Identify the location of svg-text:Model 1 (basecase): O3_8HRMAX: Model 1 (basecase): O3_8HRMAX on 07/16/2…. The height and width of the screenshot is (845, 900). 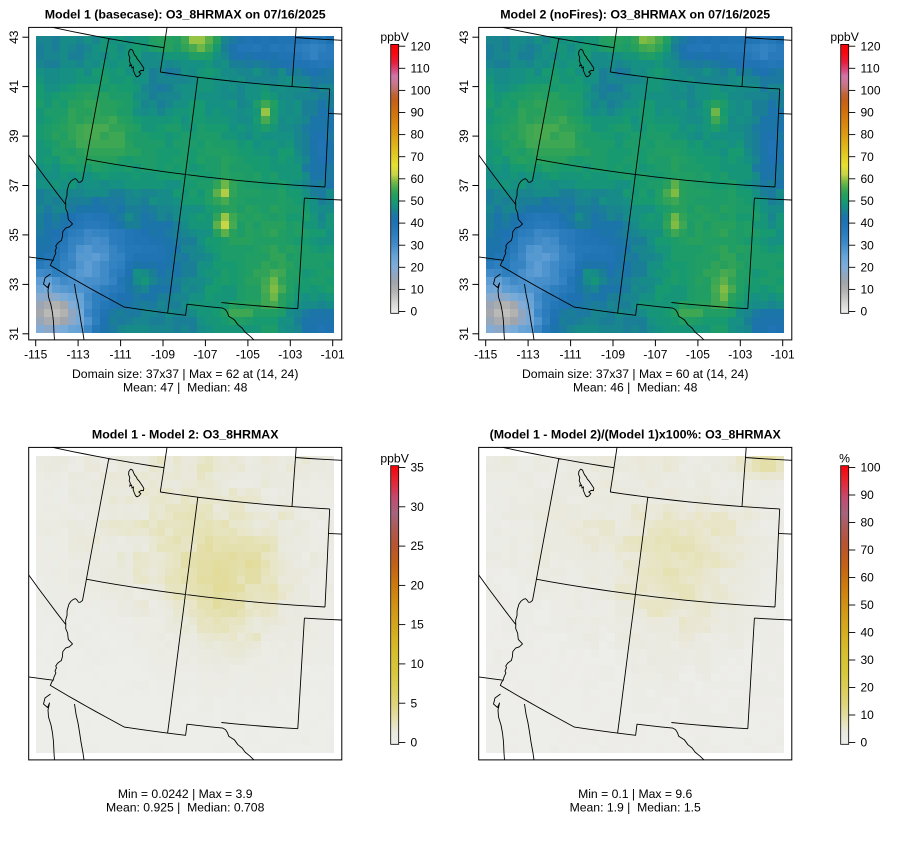
(185, 14).